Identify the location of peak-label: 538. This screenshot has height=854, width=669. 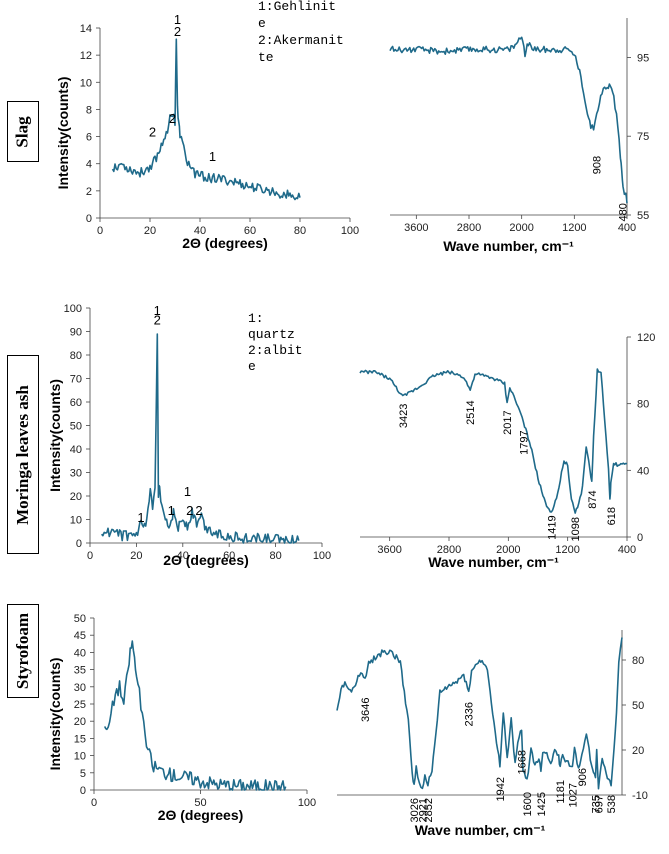
(612, 804).